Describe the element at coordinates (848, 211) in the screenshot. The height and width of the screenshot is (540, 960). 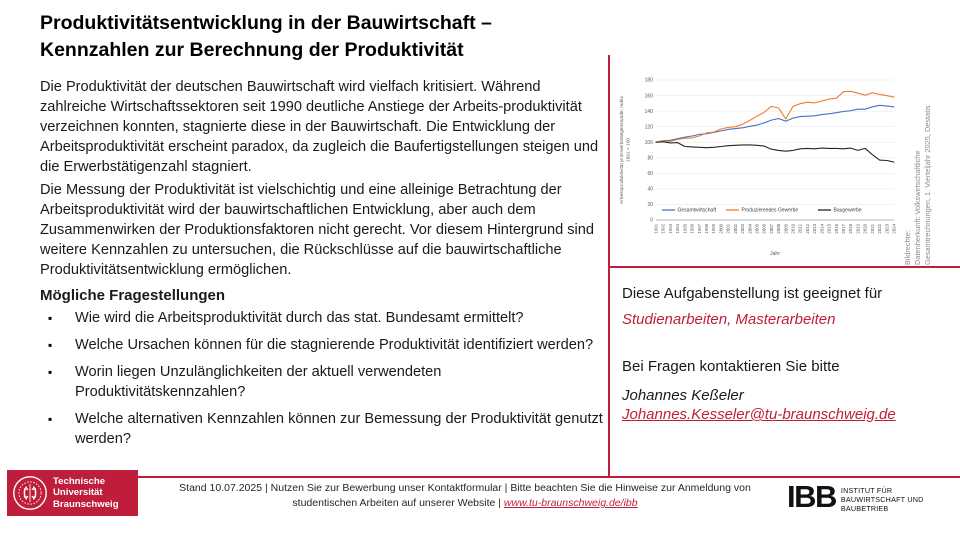
I see `svg-text: Baugewerbe` at that location.